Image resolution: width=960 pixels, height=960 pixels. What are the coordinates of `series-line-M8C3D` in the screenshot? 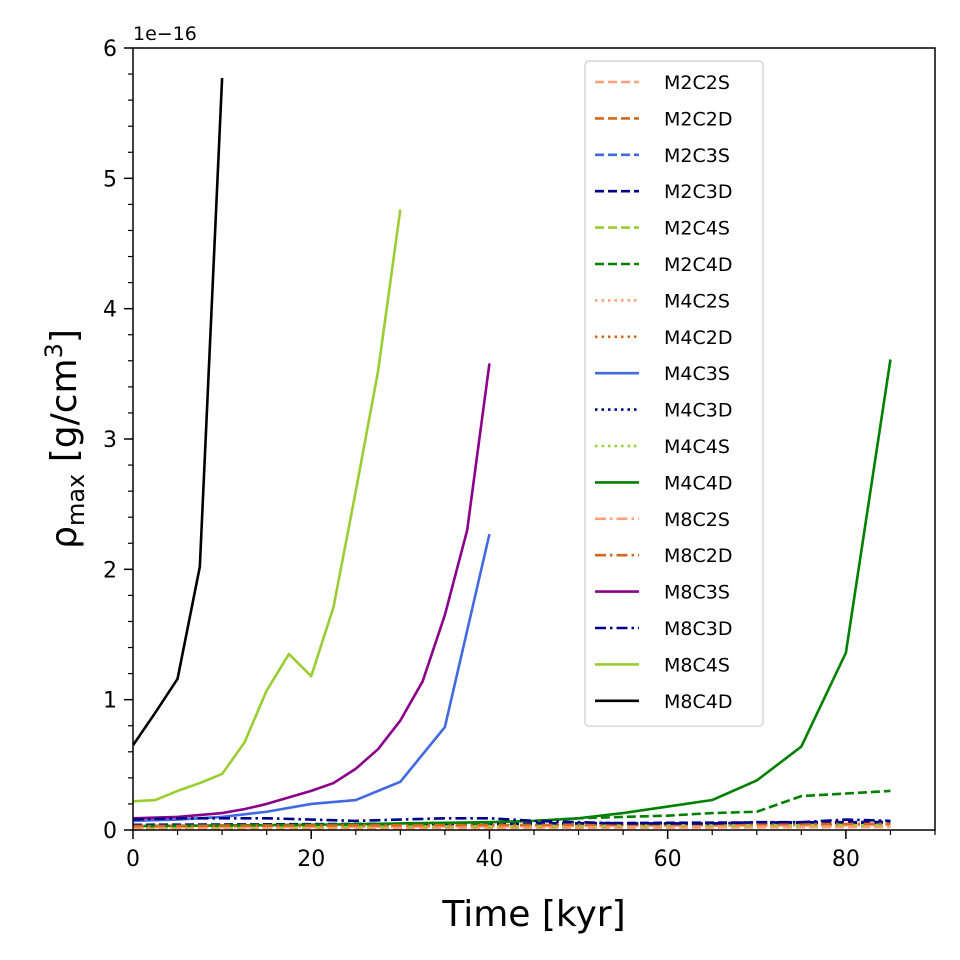 It's located at (512, 820).